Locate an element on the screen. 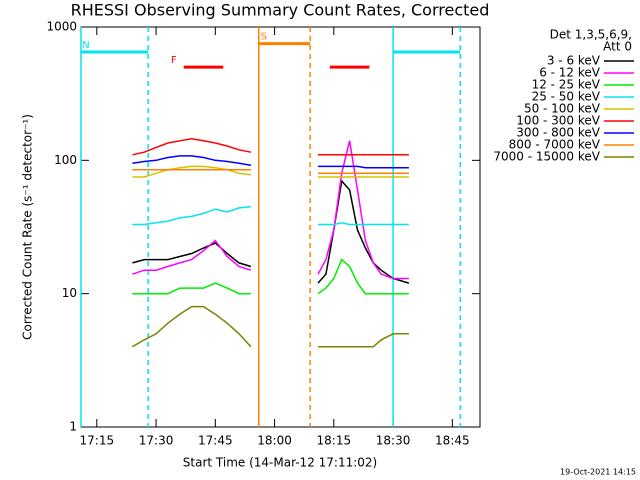 The image size is (640, 480). y-axis-label: Corrected Count Rate (s⁻¹ detector⁻¹) is located at coordinates (28, 227).